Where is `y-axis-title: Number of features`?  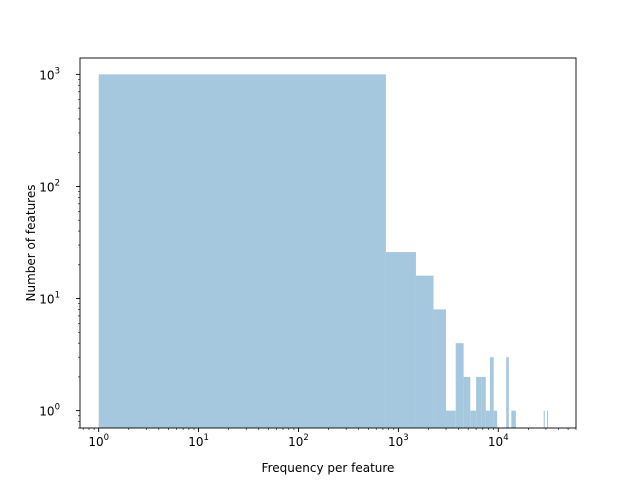 y-axis-title: Number of features is located at coordinates (31, 243).